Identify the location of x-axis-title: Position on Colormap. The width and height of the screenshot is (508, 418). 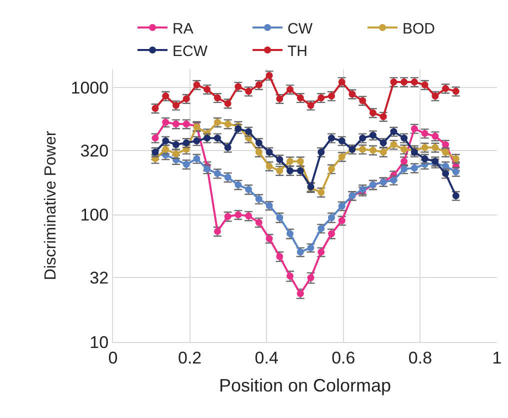
(305, 386).